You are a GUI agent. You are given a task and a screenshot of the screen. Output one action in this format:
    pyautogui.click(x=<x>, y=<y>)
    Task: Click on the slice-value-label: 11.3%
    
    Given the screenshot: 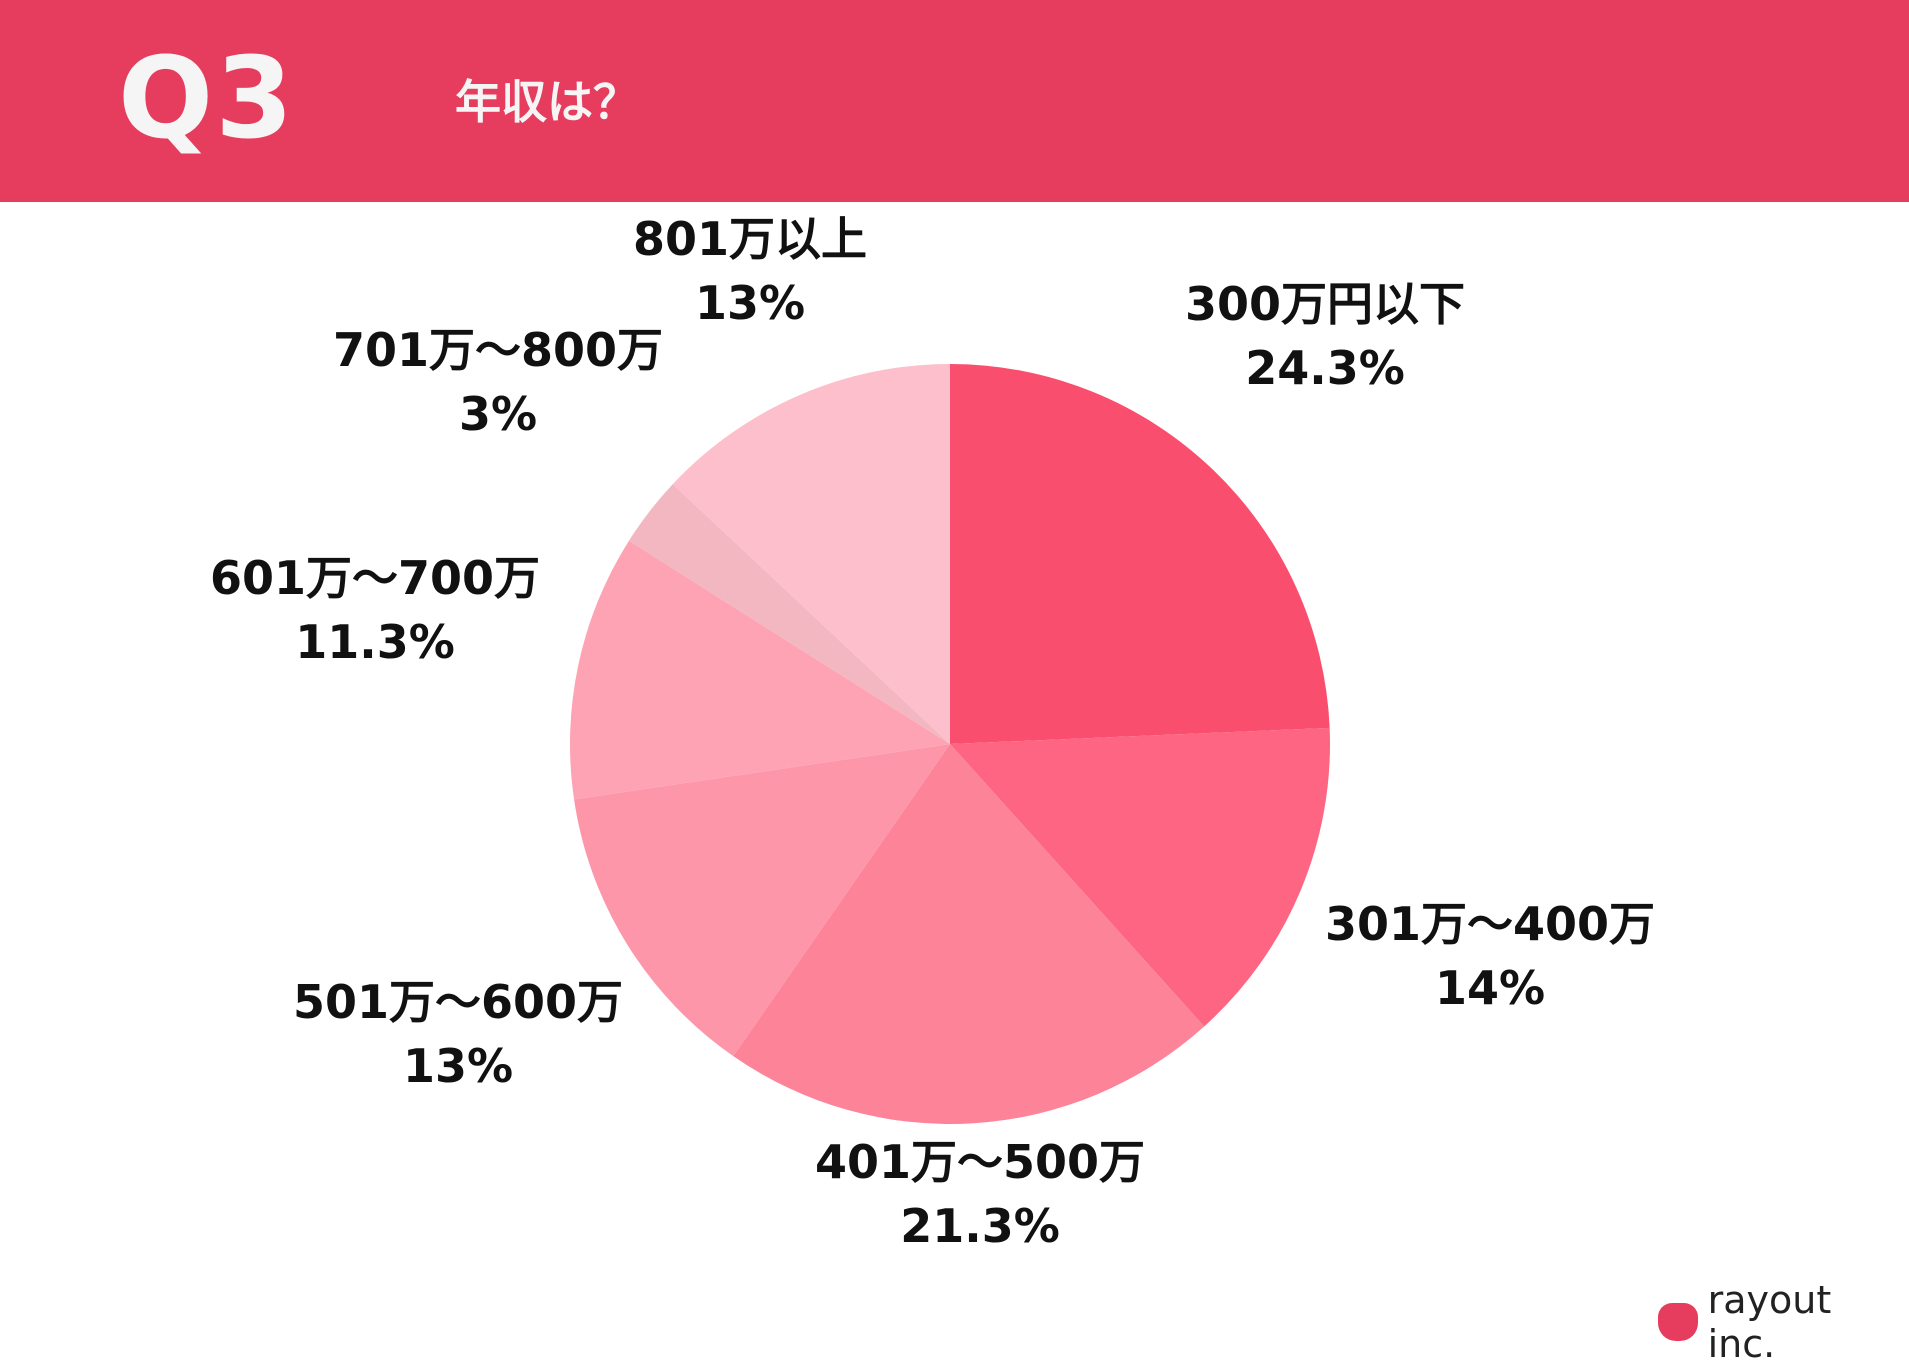 What is the action you would take?
    pyautogui.click(x=375, y=642)
    